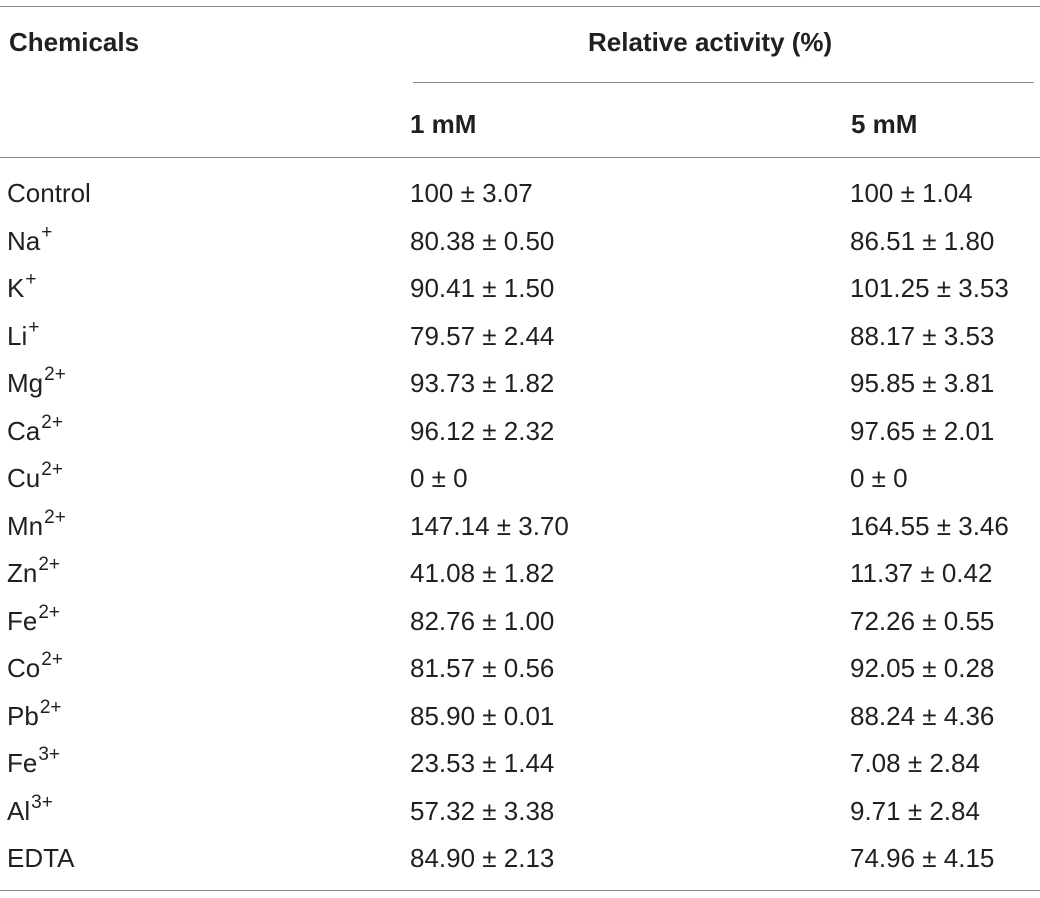  I want to click on chemical-cell: Fe2+, so click(33, 621).